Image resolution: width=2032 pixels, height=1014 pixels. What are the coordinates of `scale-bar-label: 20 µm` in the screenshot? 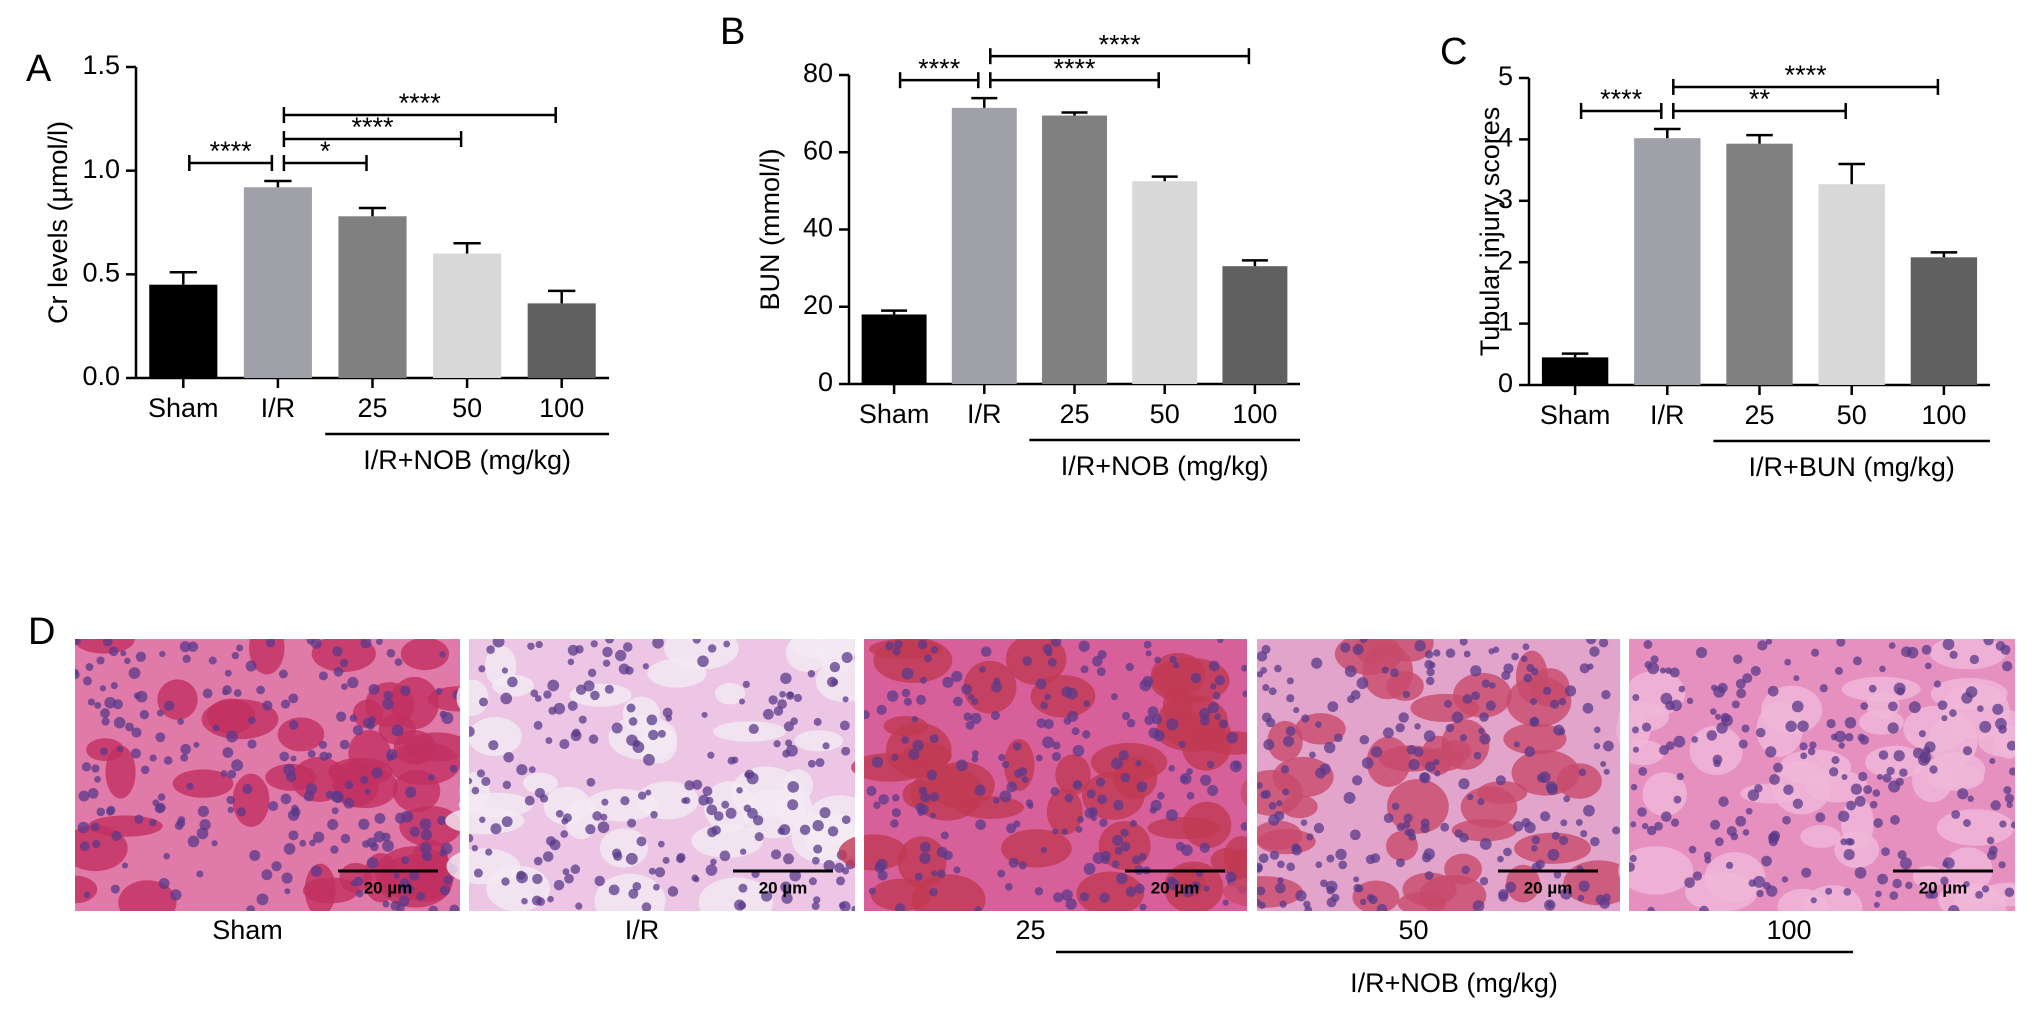 It's located at (1548, 887).